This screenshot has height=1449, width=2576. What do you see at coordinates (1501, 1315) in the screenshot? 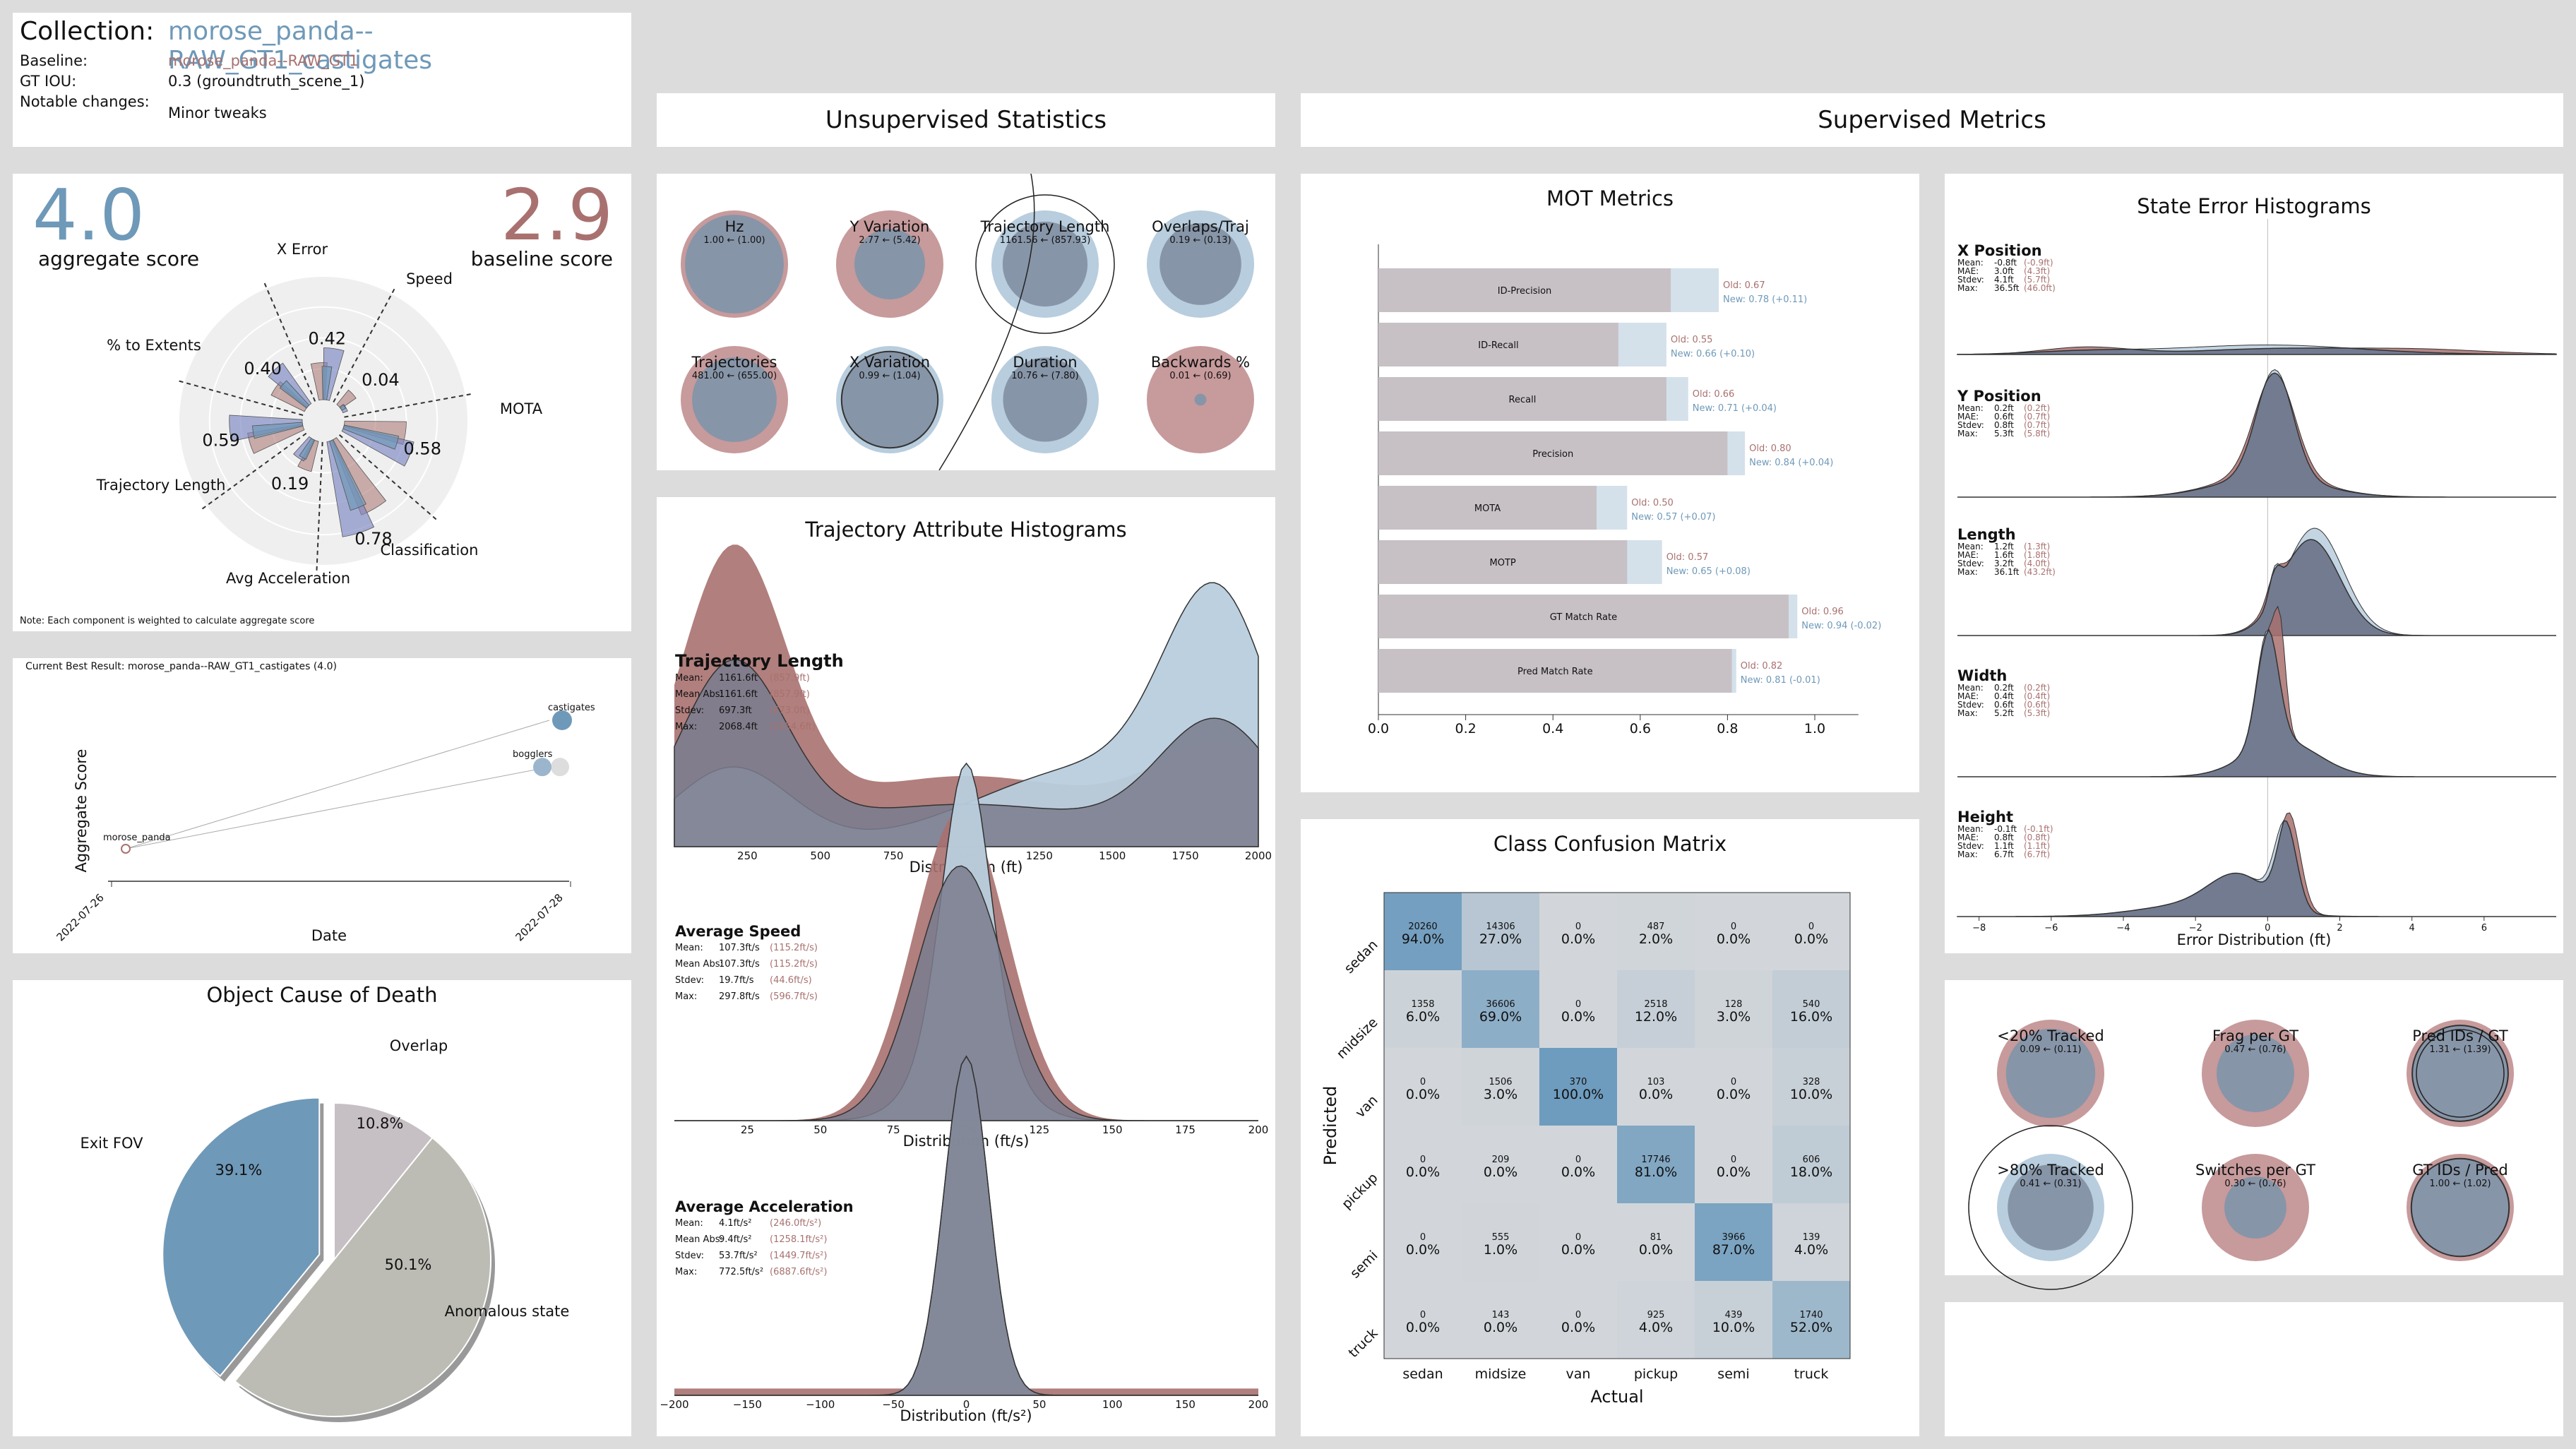
I see `confusion-count: 143` at bounding box center [1501, 1315].